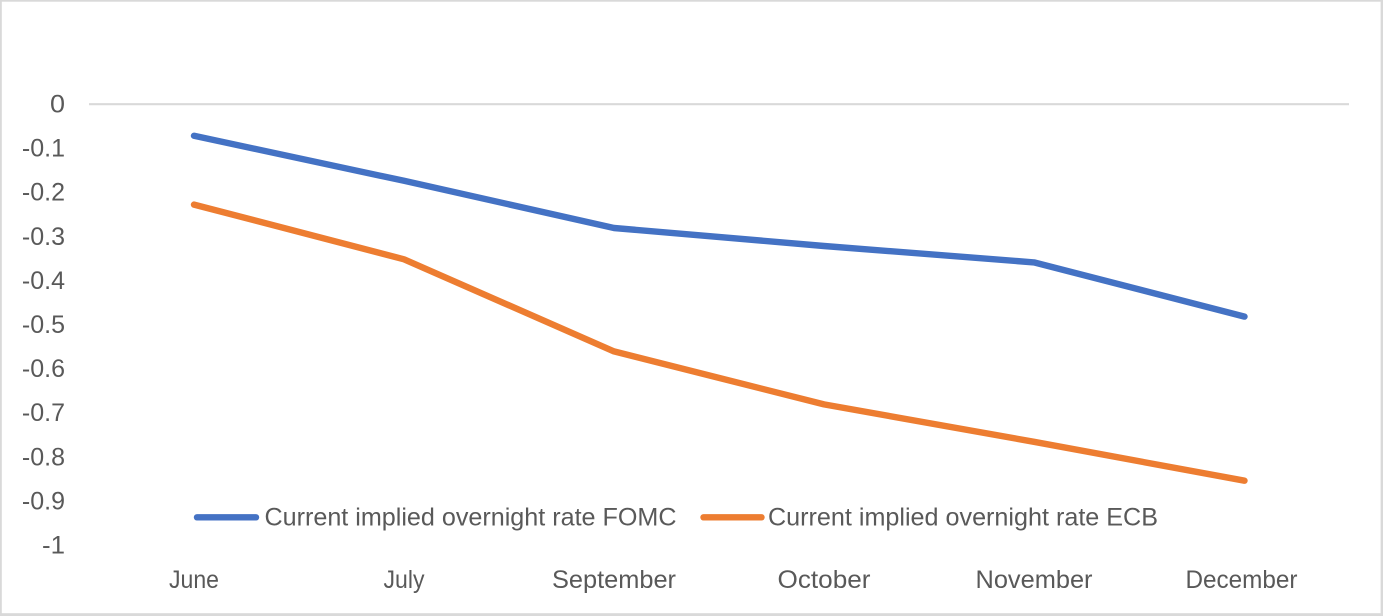 The image size is (1383, 616). I want to click on svg-text: -1, so click(53, 546).